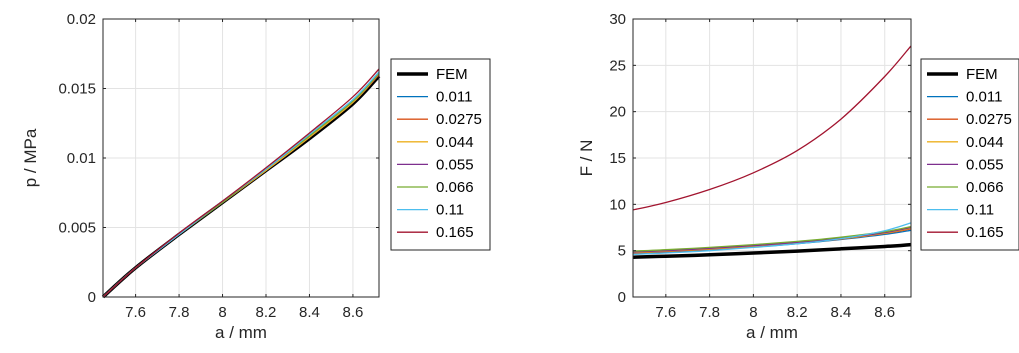  What do you see at coordinates (772, 250) in the screenshot?
I see `series-line-FEM` at bounding box center [772, 250].